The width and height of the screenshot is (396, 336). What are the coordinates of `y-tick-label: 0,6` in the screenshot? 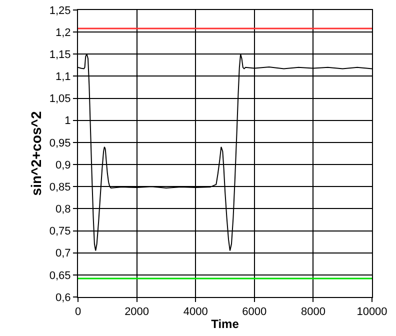 It's located at (63, 298).